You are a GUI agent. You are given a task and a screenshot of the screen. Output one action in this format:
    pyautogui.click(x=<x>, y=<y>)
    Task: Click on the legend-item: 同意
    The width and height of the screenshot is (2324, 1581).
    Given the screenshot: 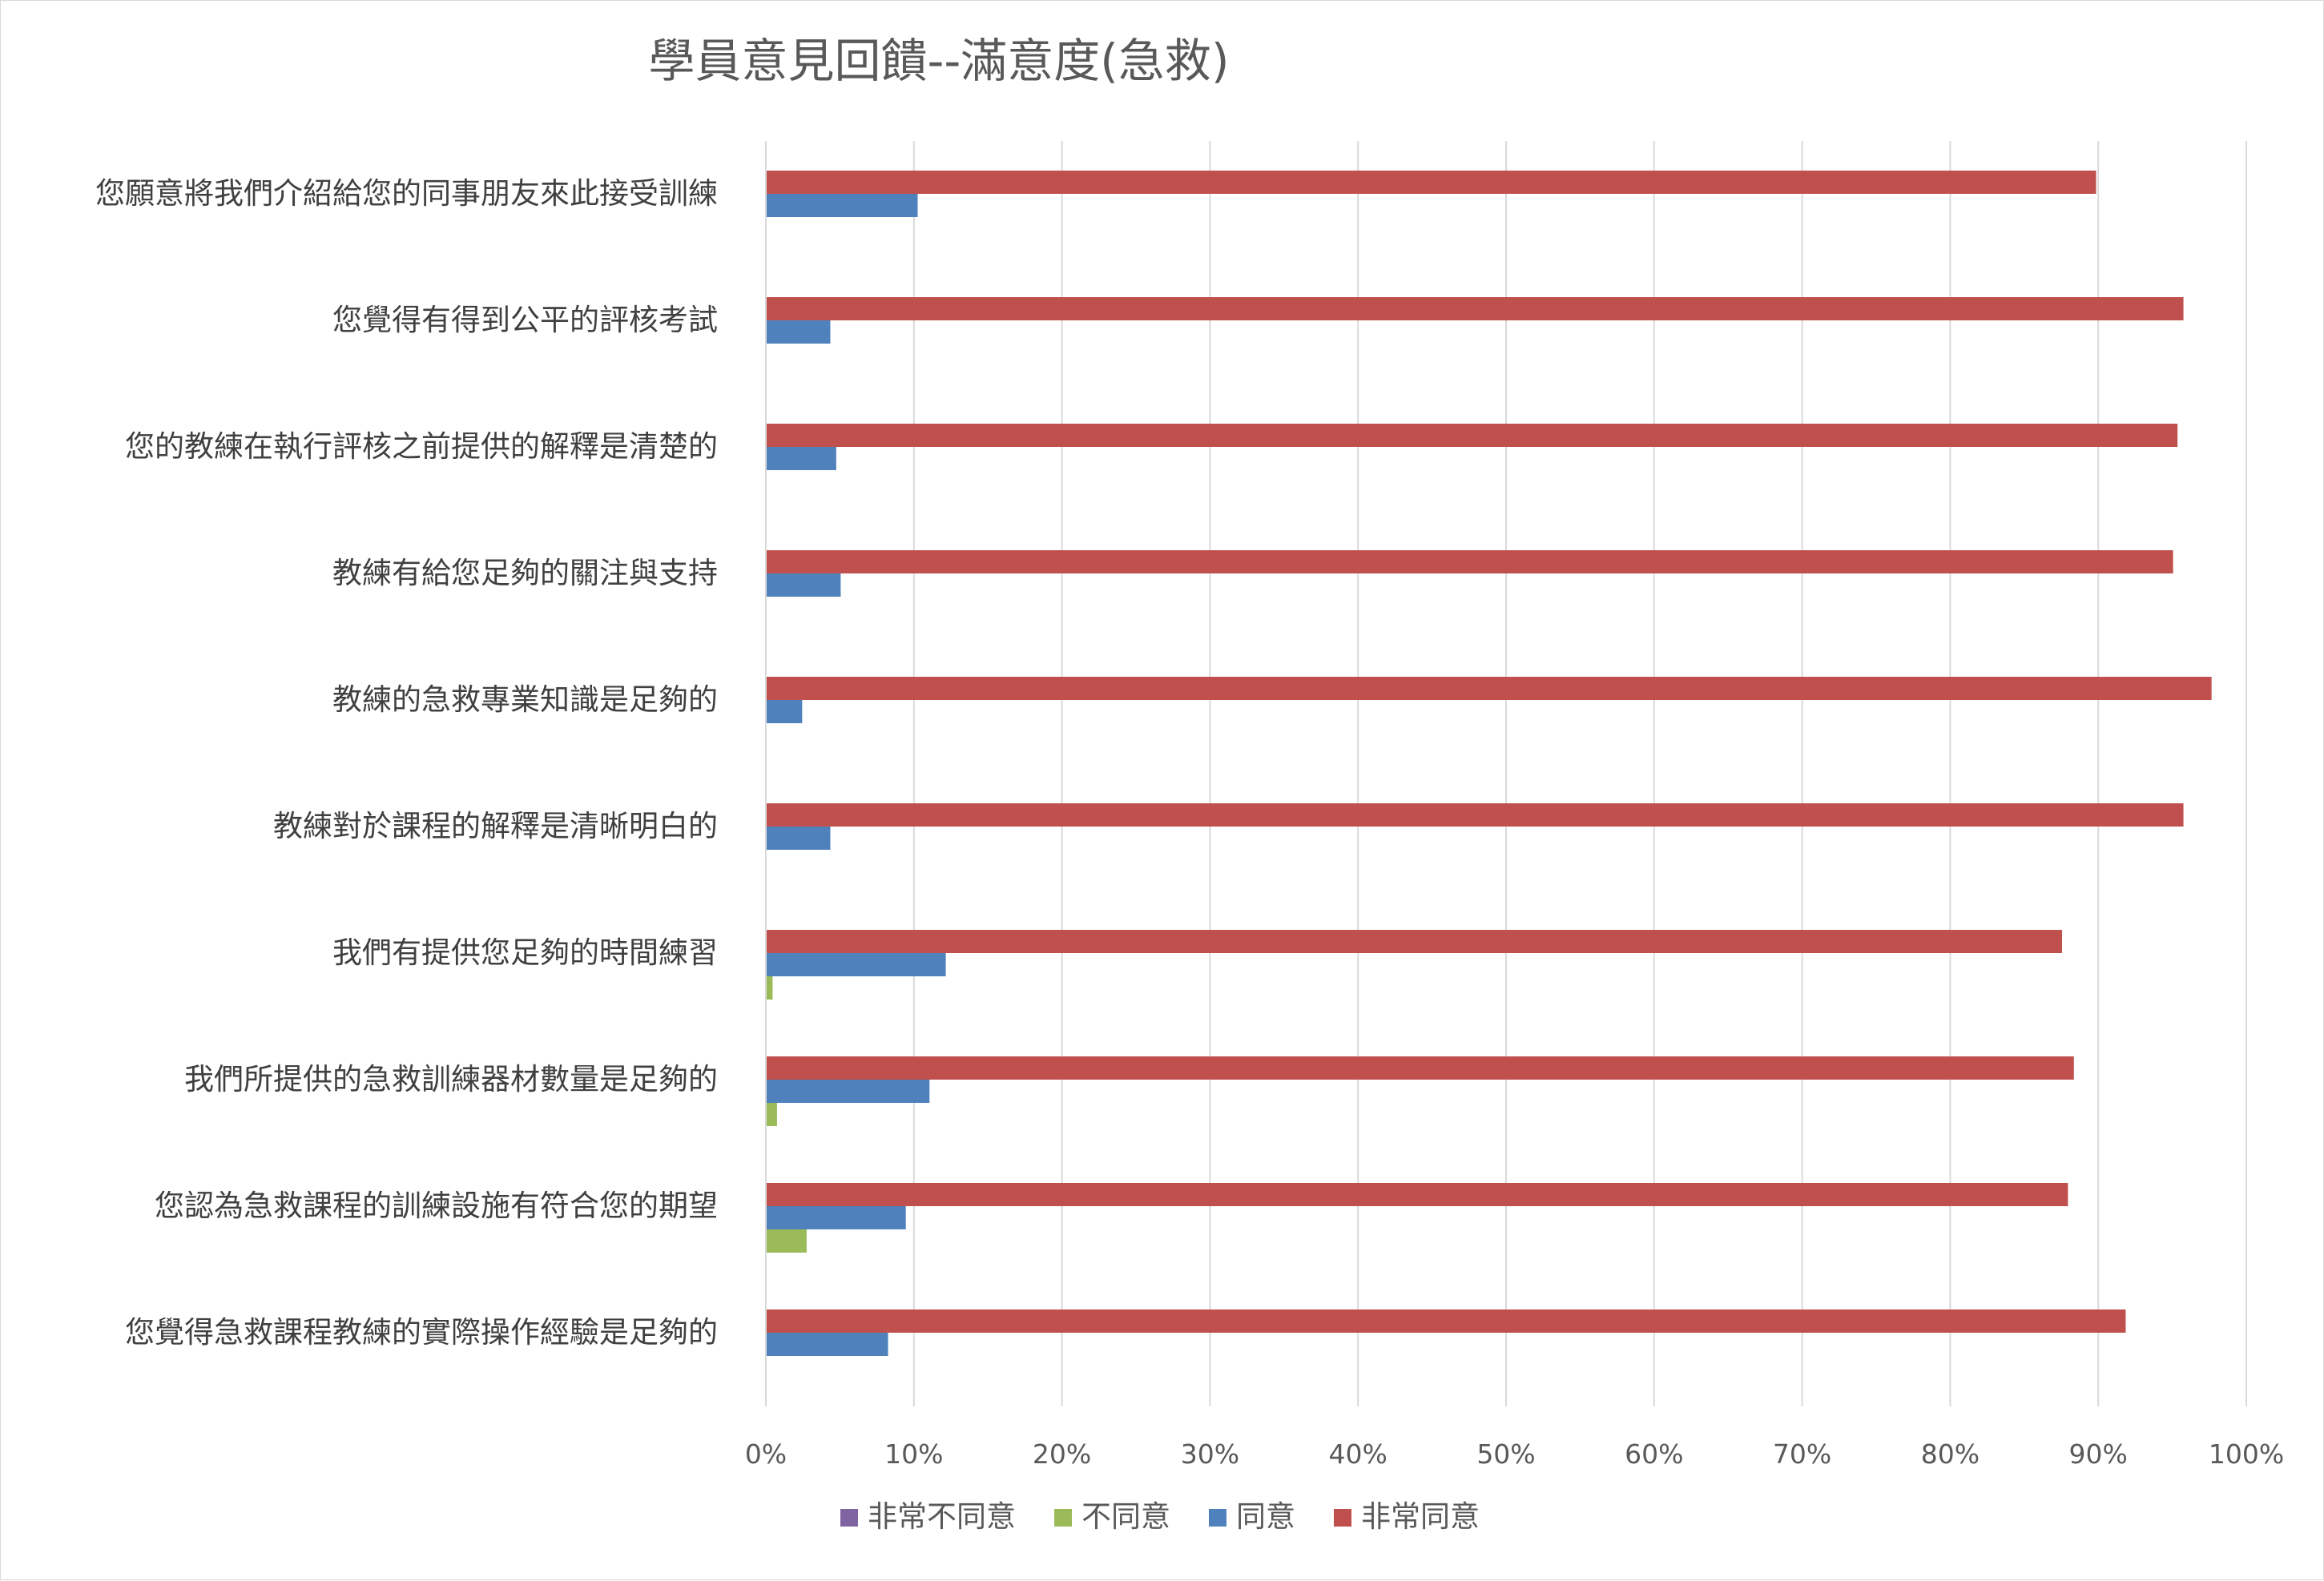 What is the action you would take?
    pyautogui.click(x=1252, y=1516)
    